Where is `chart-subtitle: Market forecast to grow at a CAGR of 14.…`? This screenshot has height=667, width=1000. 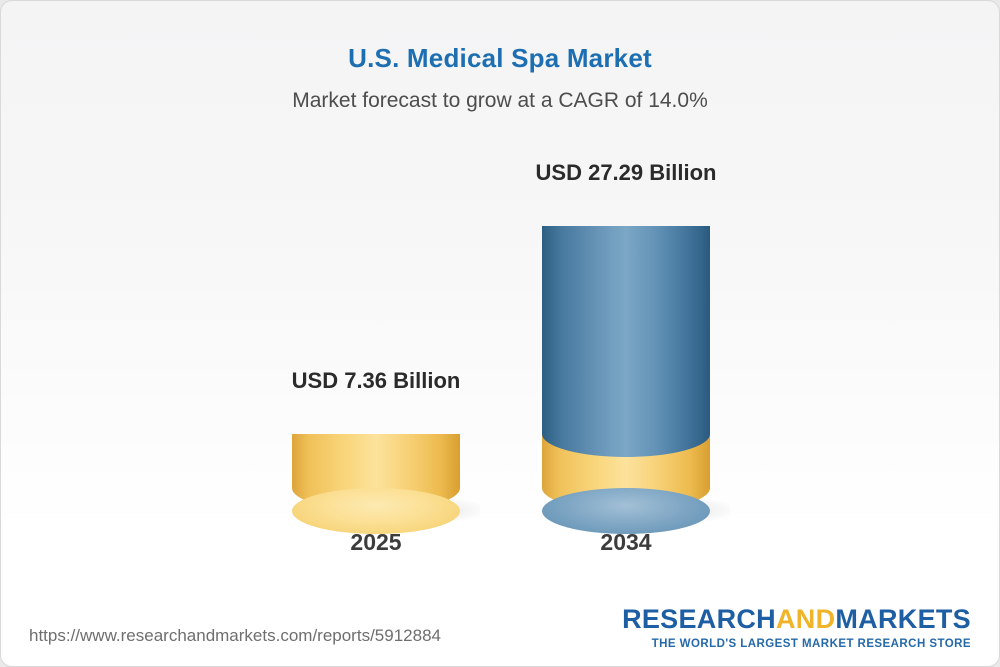 chart-subtitle: Market forecast to grow at a CAGR of 14.… is located at coordinates (500, 100).